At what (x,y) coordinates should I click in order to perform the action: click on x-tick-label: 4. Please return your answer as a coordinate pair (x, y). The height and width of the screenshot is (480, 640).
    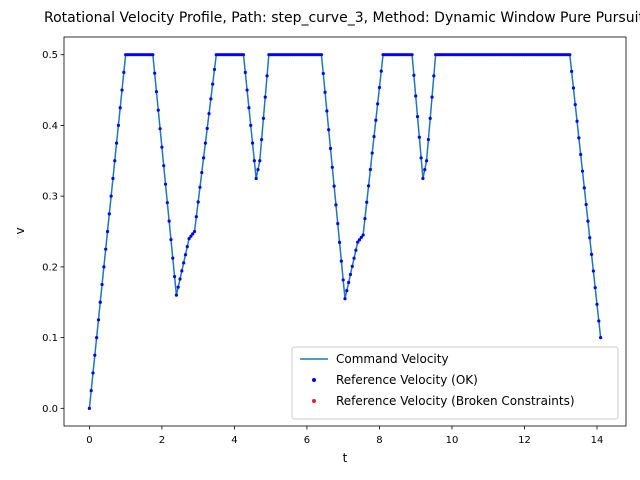
    Looking at the image, I should click on (234, 440).